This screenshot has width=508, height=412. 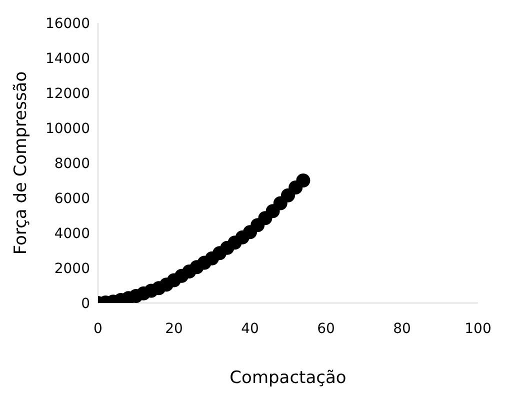 What do you see at coordinates (67, 94) in the screenshot?
I see `y-tick-label: 12000` at bounding box center [67, 94].